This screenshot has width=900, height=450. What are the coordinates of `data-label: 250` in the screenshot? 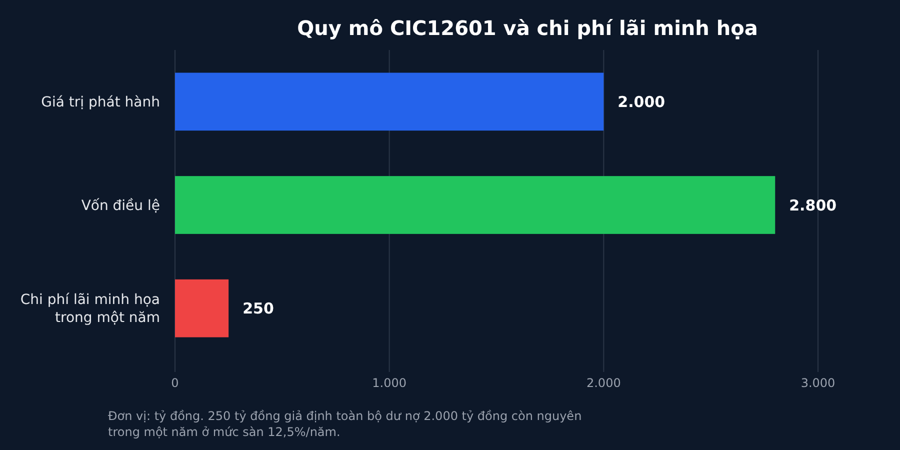 It's located at (258, 309).